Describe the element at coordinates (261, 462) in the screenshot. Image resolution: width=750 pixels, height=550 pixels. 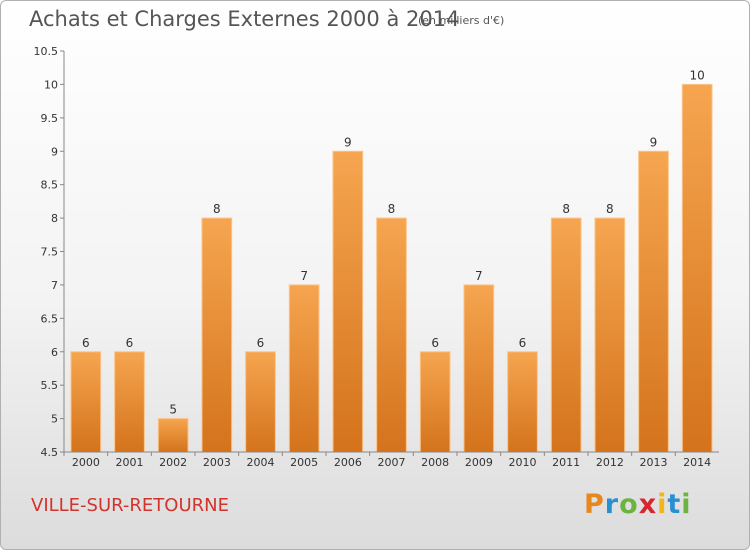
I see `x-tick-label: 2004` at that location.